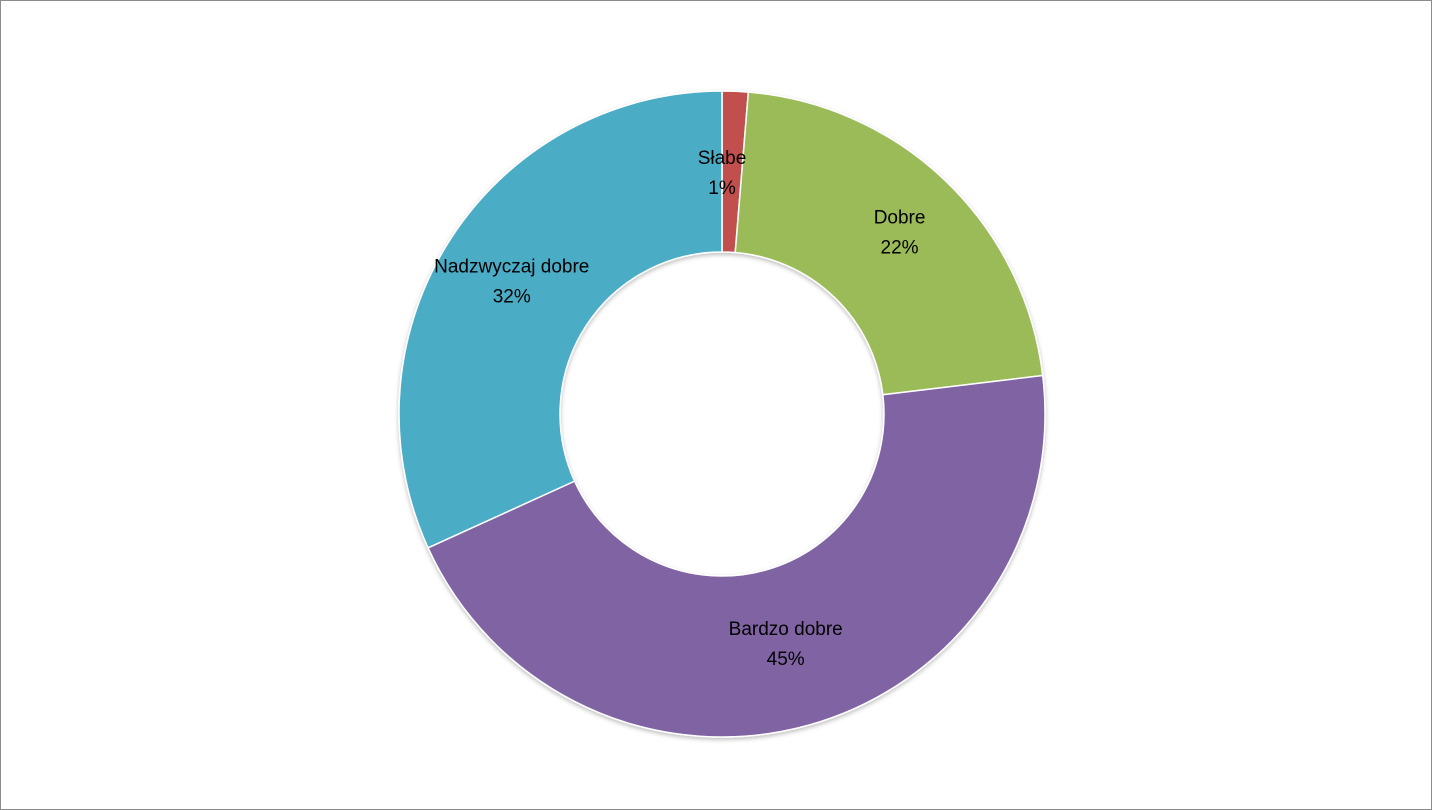 Image resolution: width=1432 pixels, height=810 pixels. What do you see at coordinates (560, 319) in the screenshot?
I see `slice-nadzwyczaj-dobre` at bounding box center [560, 319].